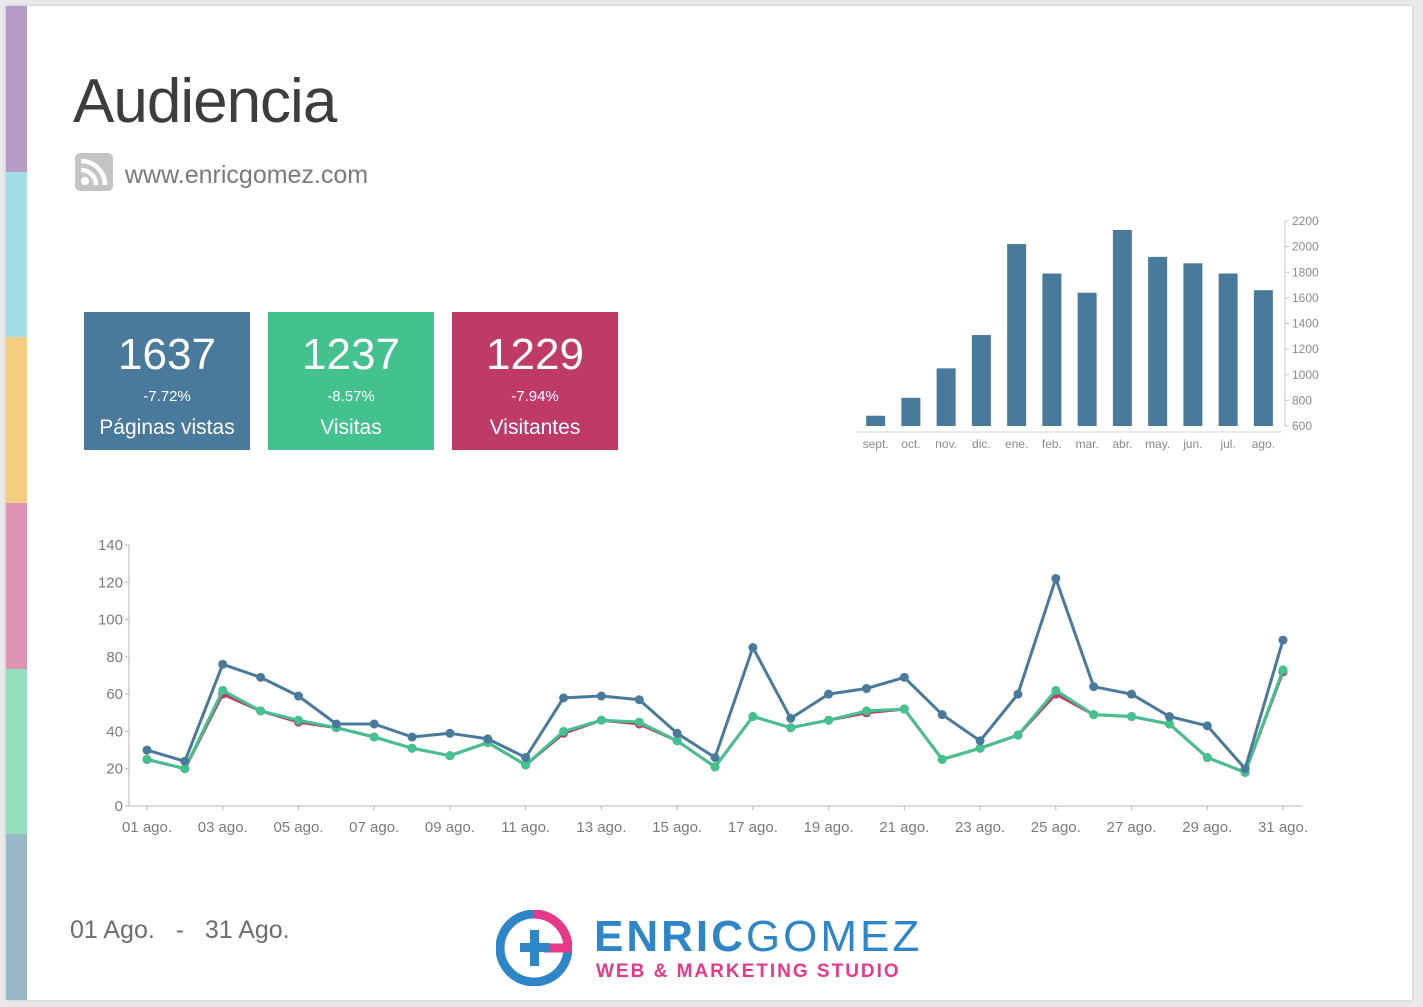 The width and height of the screenshot is (1423, 1007). I want to click on bar-jun, so click(1193, 344).